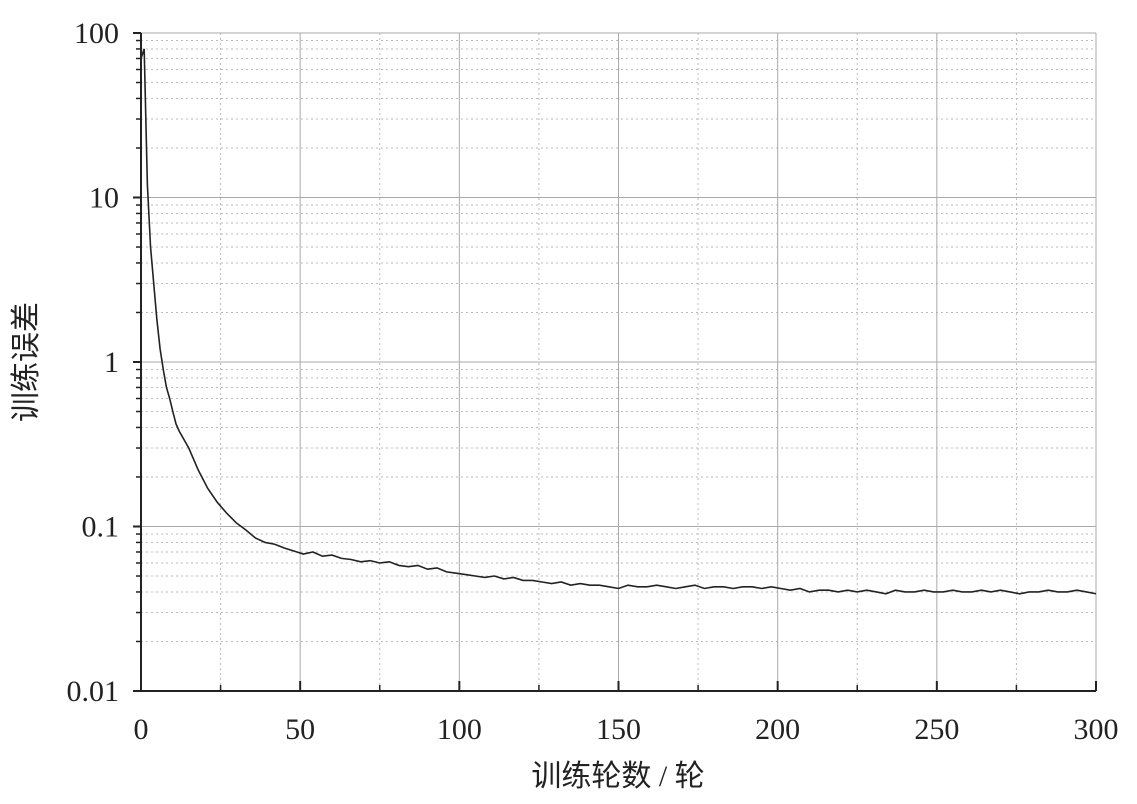 This screenshot has width=1137, height=804. I want to click on x-tick-label: 0, so click(141, 729).